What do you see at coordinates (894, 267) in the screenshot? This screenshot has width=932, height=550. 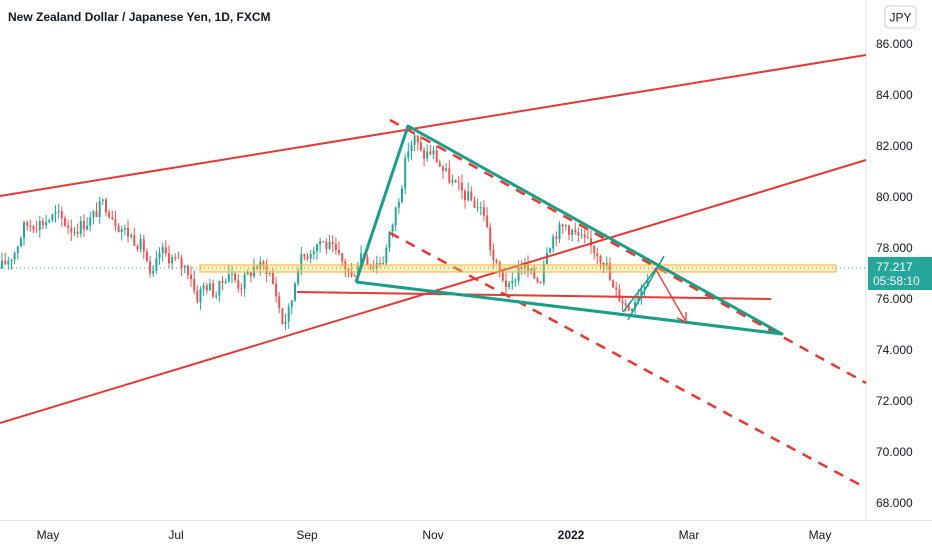 I see `current-price-value: 77.217` at bounding box center [894, 267].